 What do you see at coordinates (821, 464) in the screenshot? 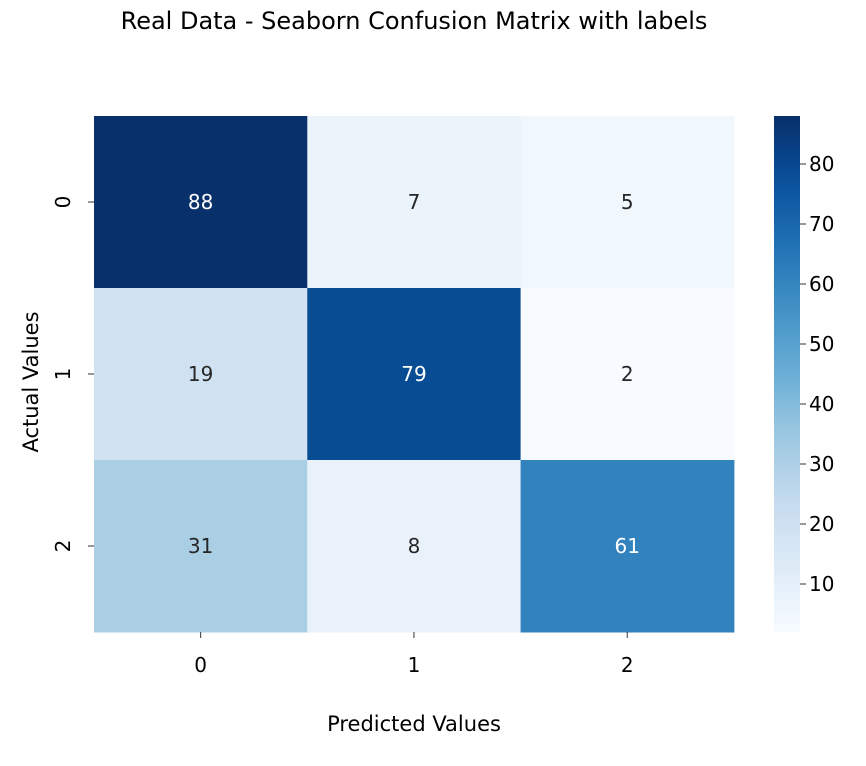
I see `colorbar-tick-label: 30` at bounding box center [821, 464].